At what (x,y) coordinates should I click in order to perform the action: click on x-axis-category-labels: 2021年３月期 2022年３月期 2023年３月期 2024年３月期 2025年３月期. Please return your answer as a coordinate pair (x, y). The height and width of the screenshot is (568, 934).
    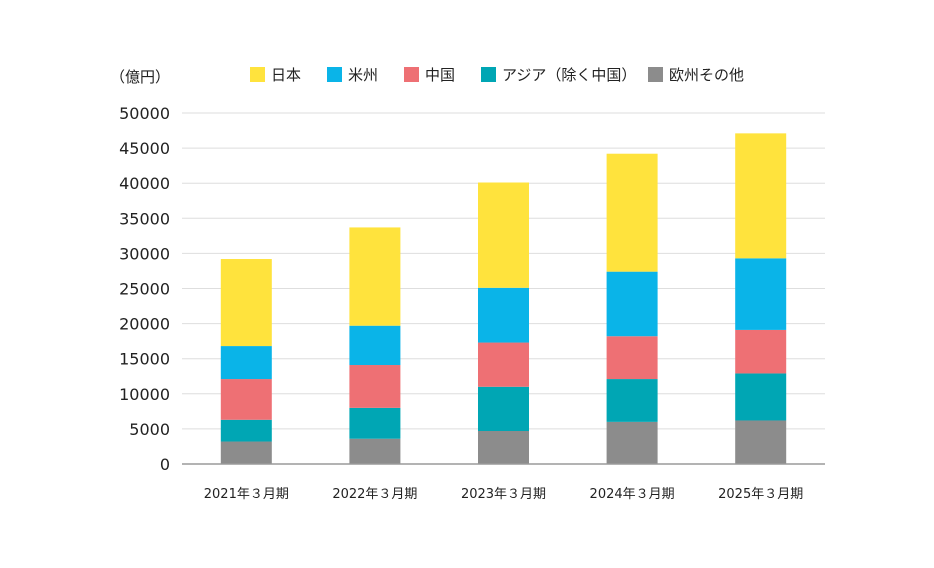
    Looking at the image, I should click on (503, 494).